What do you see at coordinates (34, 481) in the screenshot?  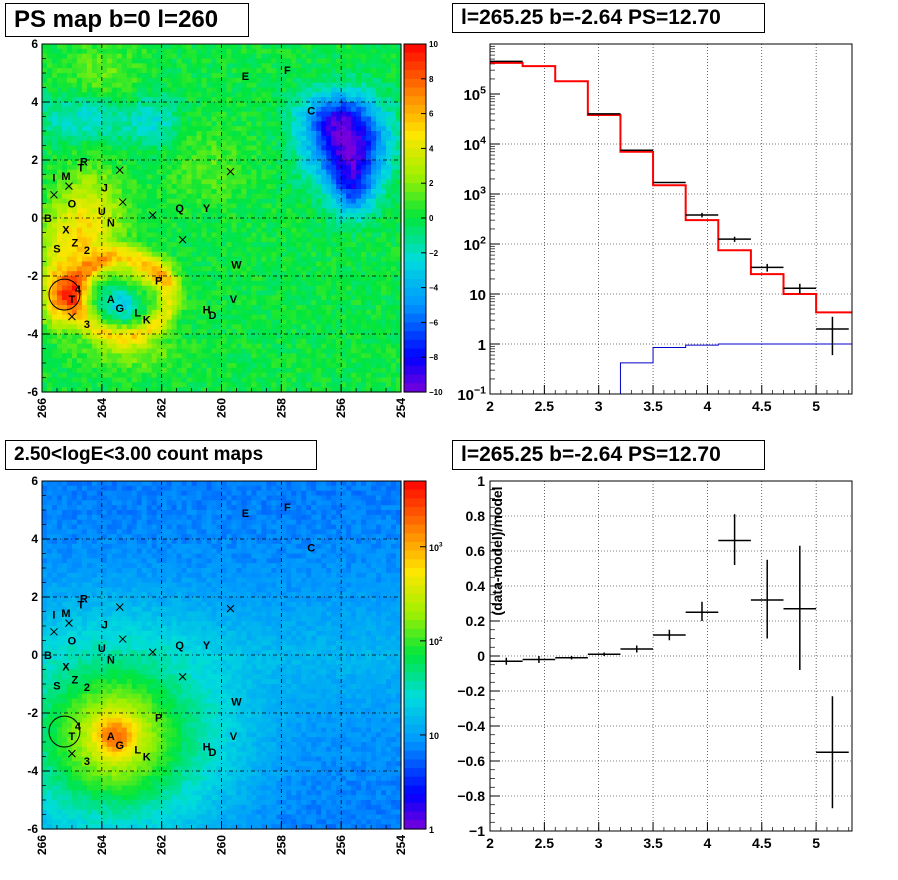 I see `y-tick-label: 6` at bounding box center [34, 481].